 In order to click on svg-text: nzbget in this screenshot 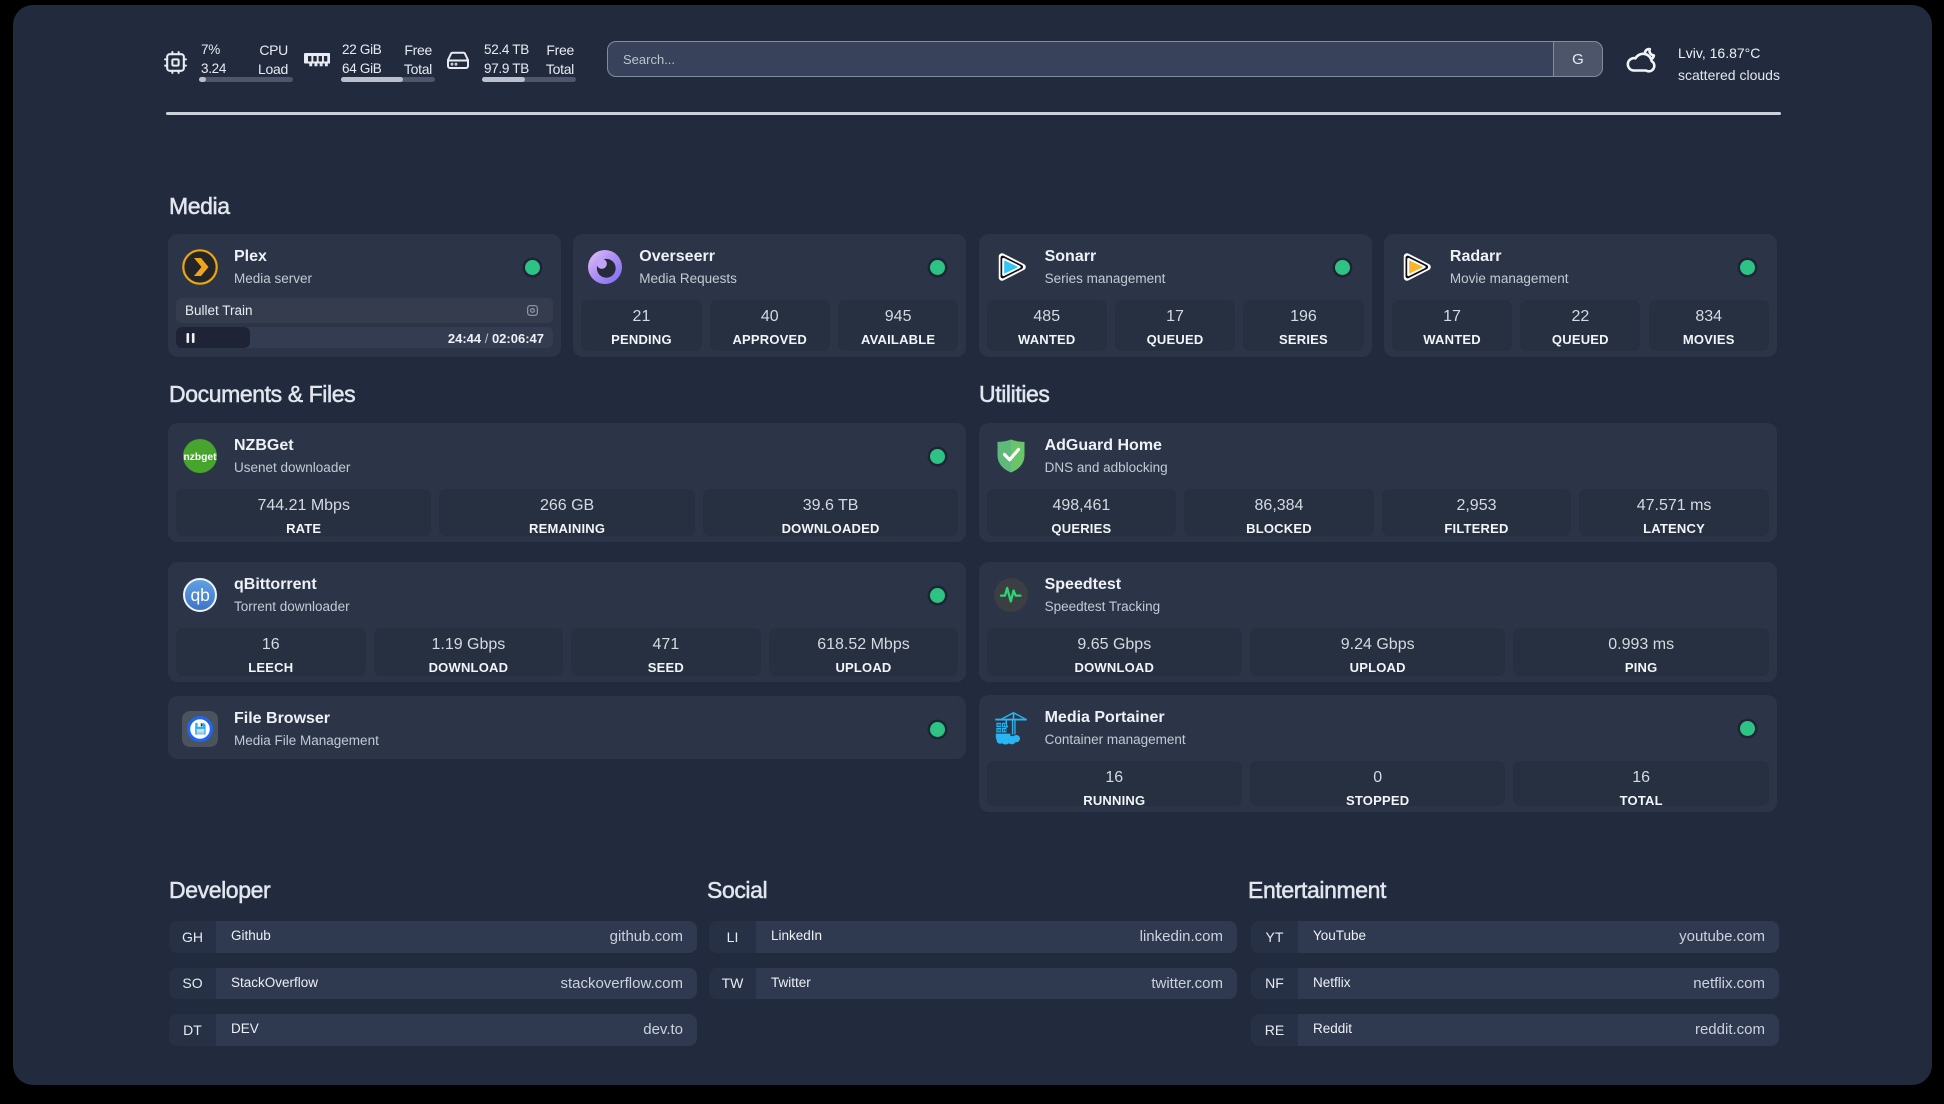, I will do `click(201, 457)`.